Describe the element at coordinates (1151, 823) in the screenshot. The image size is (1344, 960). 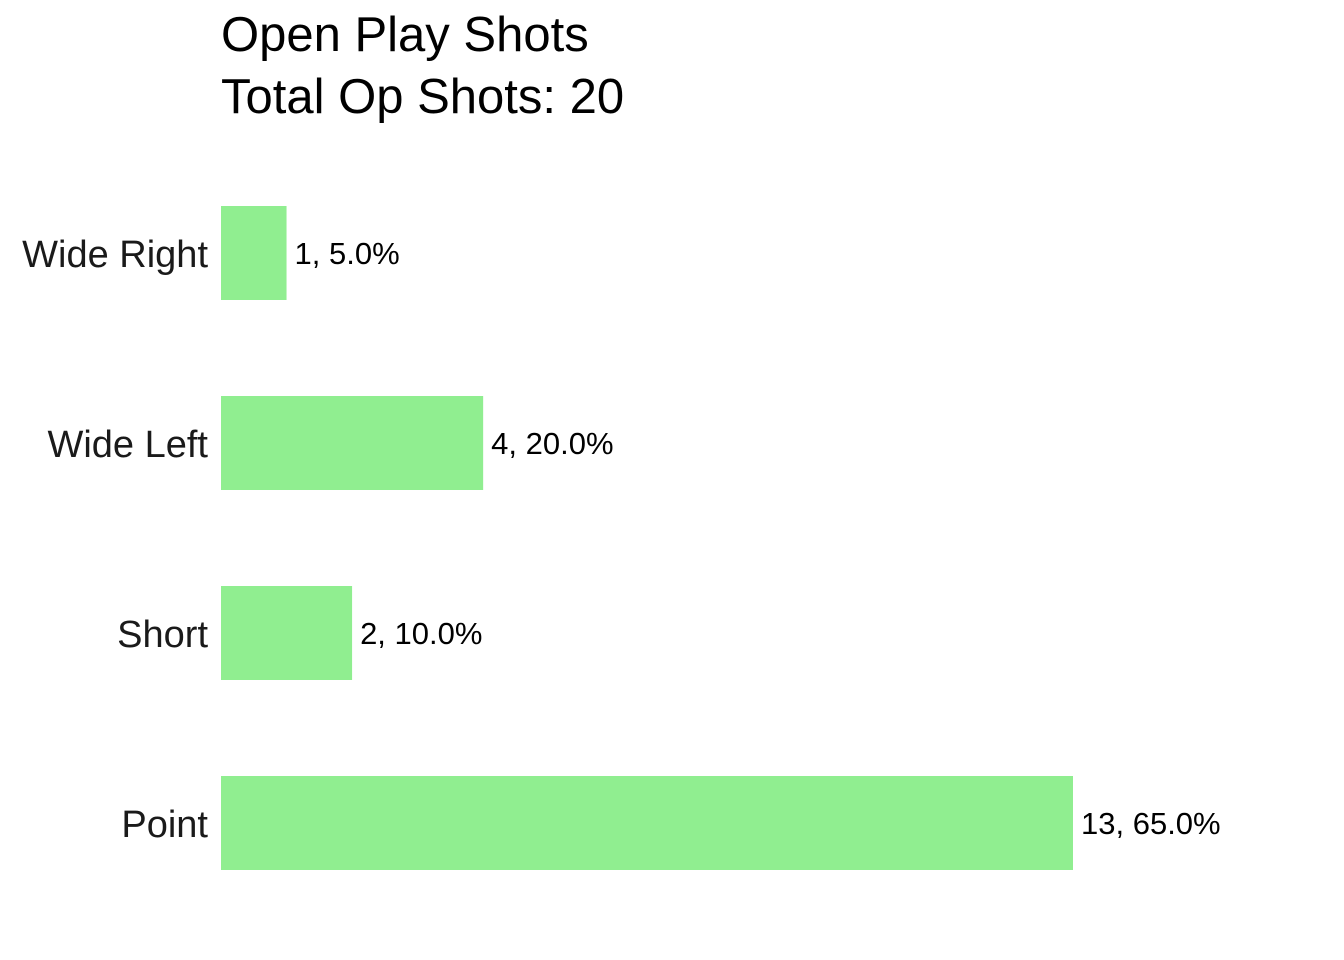
I see `value-label: 13, 65.0%` at that location.